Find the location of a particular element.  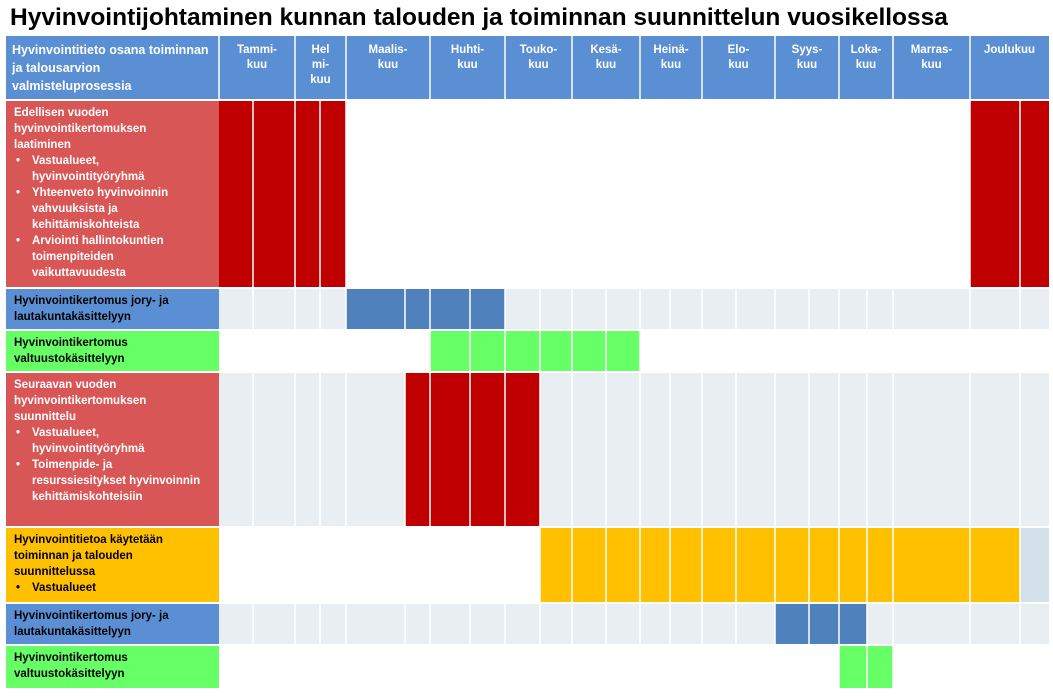

month-label-12: Joulukuu is located at coordinates (1009, 50).